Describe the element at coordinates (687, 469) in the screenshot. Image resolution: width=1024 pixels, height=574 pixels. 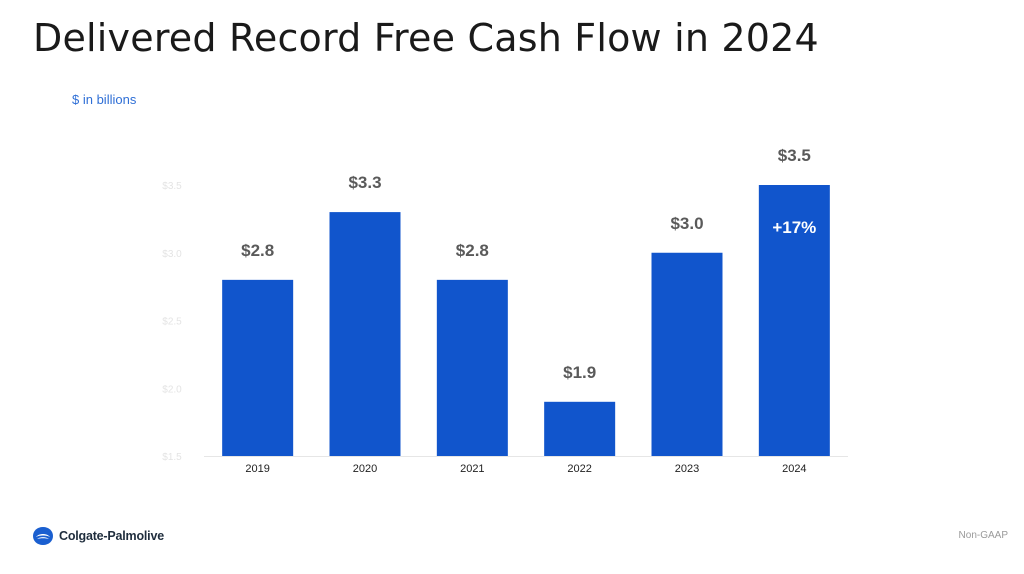
I see `x-tick-label: 2023` at that location.